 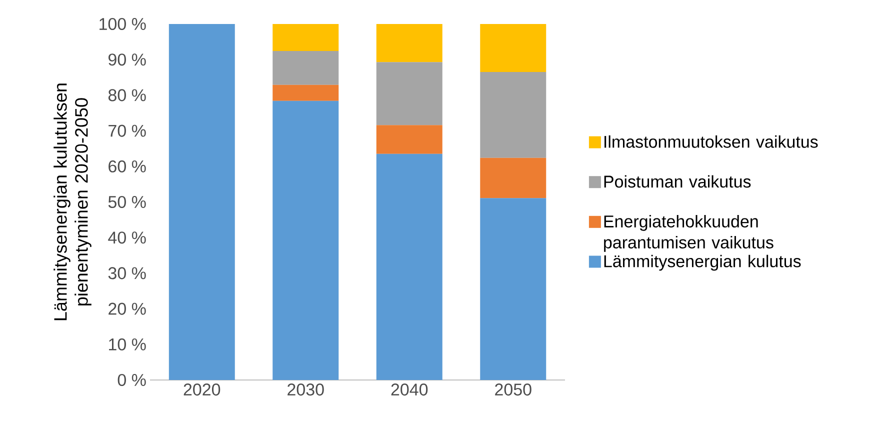 What do you see at coordinates (127, 308) in the screenshot?
I see `y-tick-label: 20 %` at bounding box center [127, 308].